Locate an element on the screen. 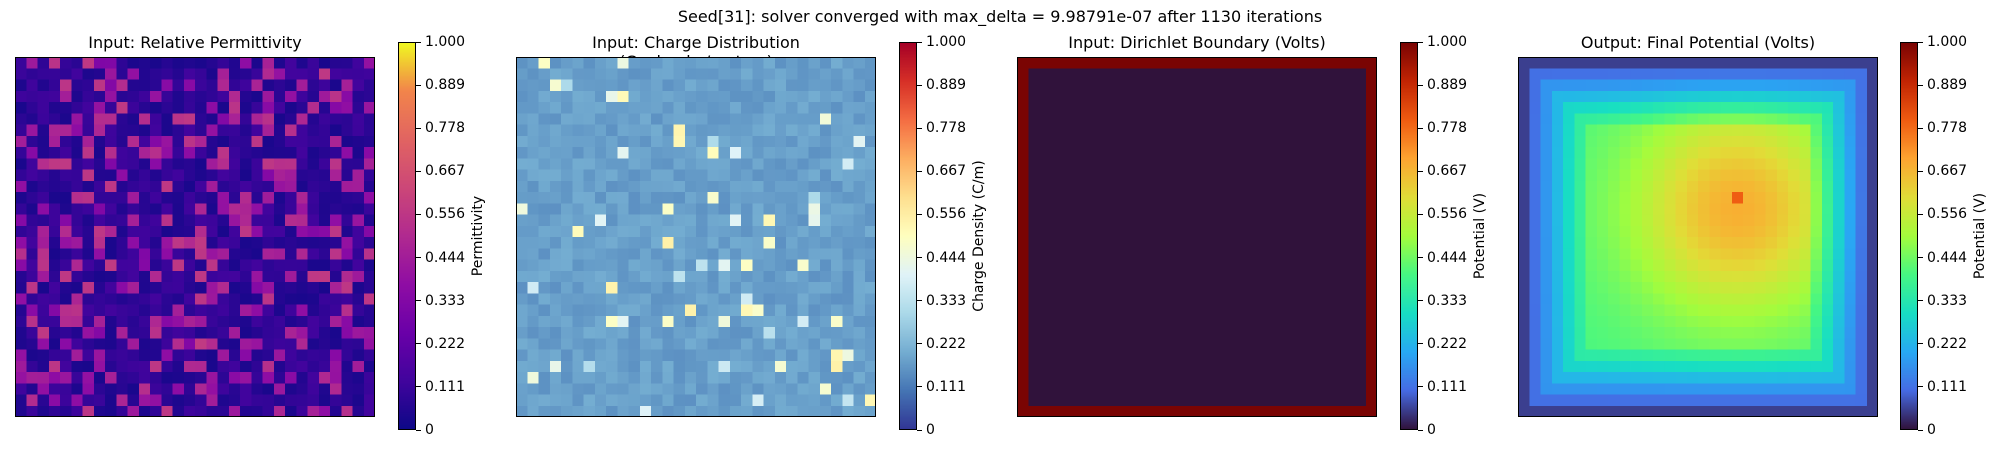  heatmap-potential-cells is located at coordinates (1698, 237).